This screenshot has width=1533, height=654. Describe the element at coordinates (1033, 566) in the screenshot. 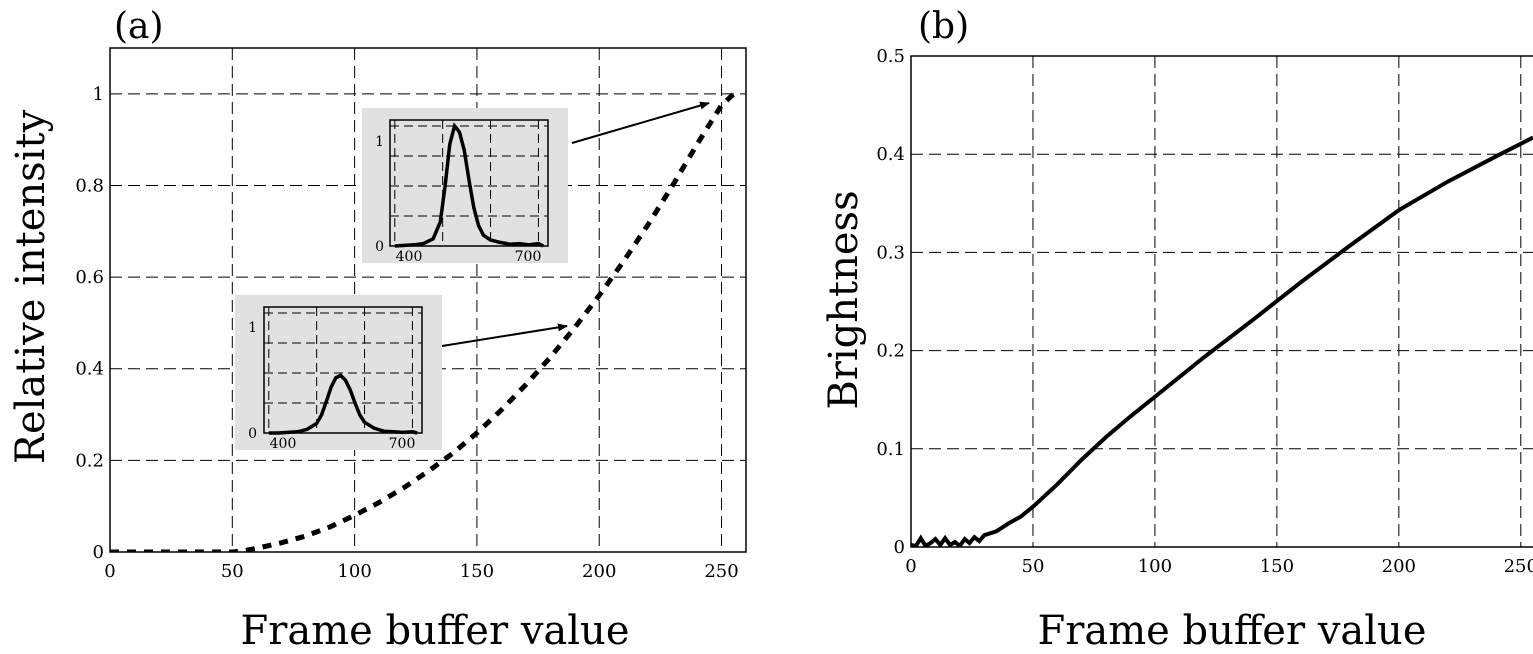

I see `panel-b-x-tick-label: 50` at that location.